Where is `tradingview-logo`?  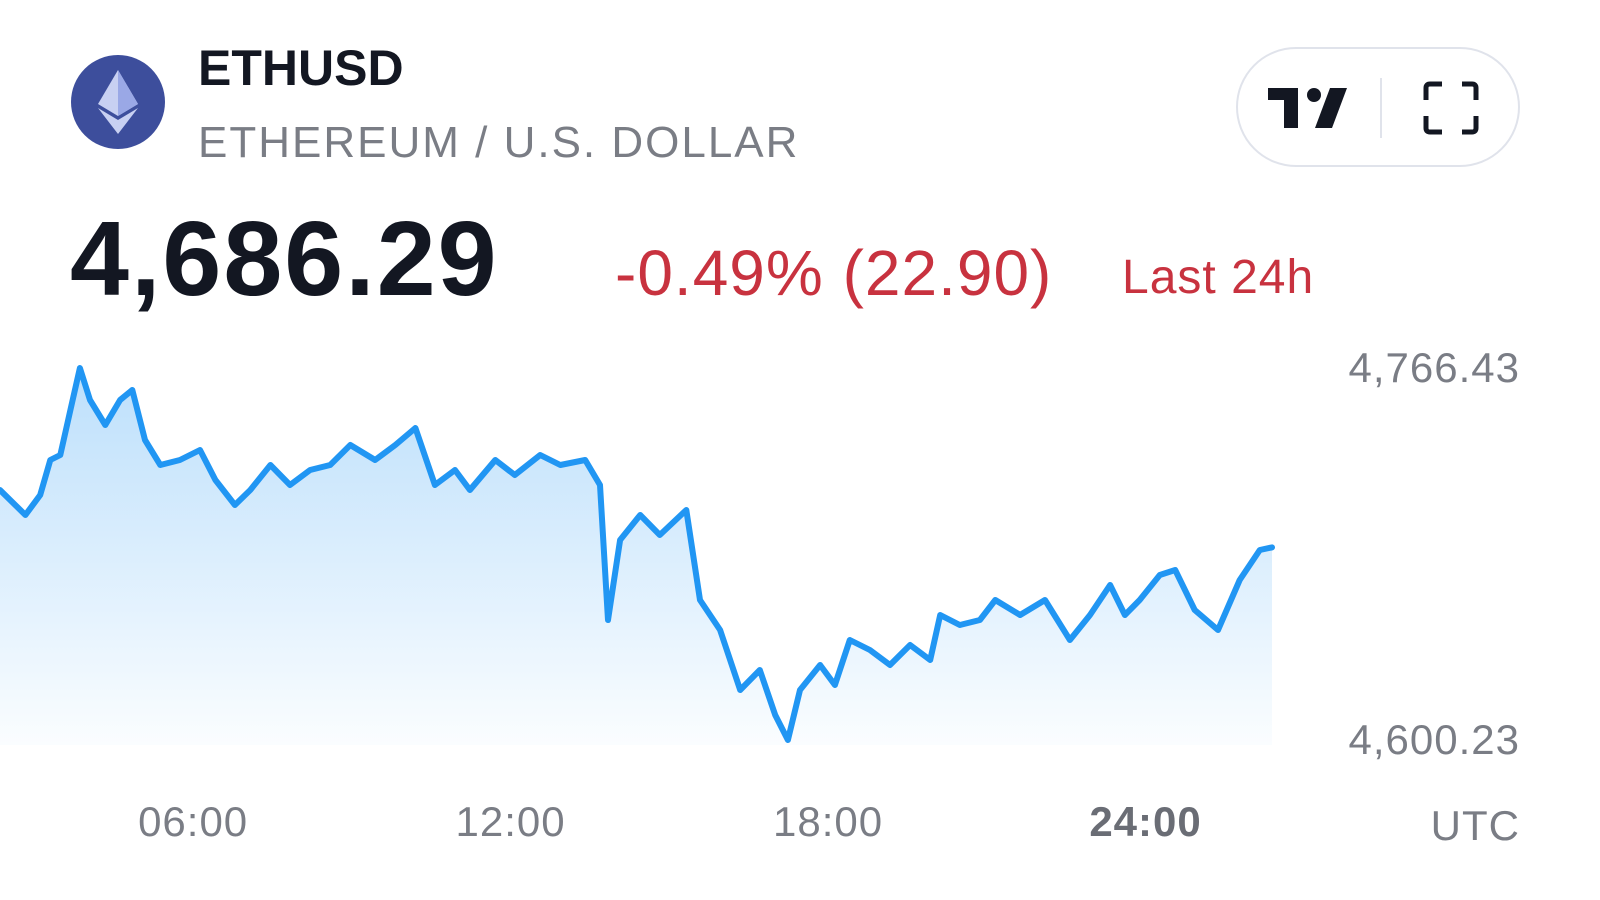 tradingview-logo is located at coordinates (1307, 108).